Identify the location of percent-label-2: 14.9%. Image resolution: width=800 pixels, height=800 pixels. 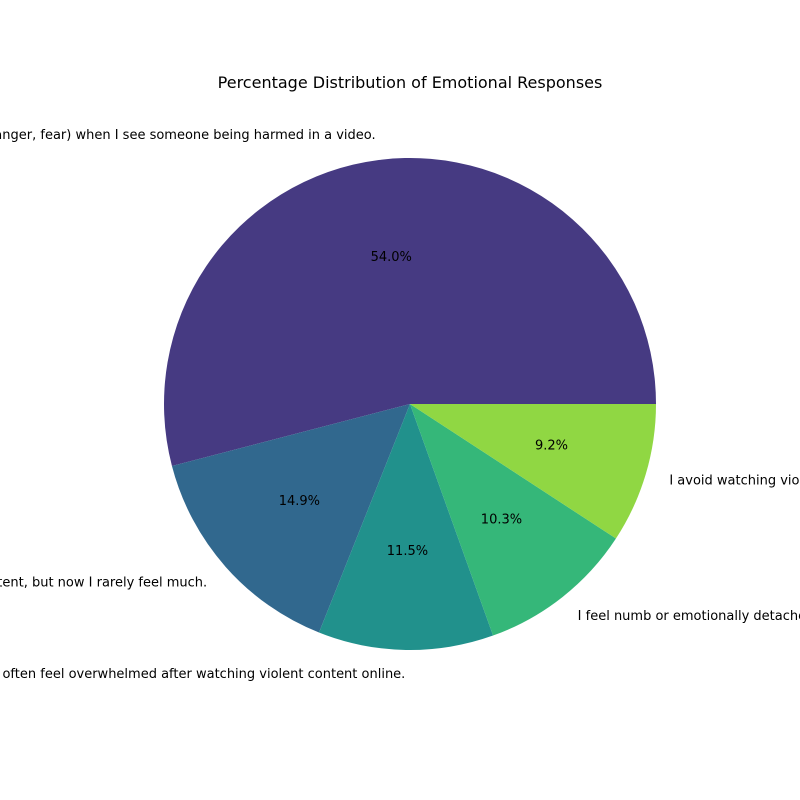
(299, 501).